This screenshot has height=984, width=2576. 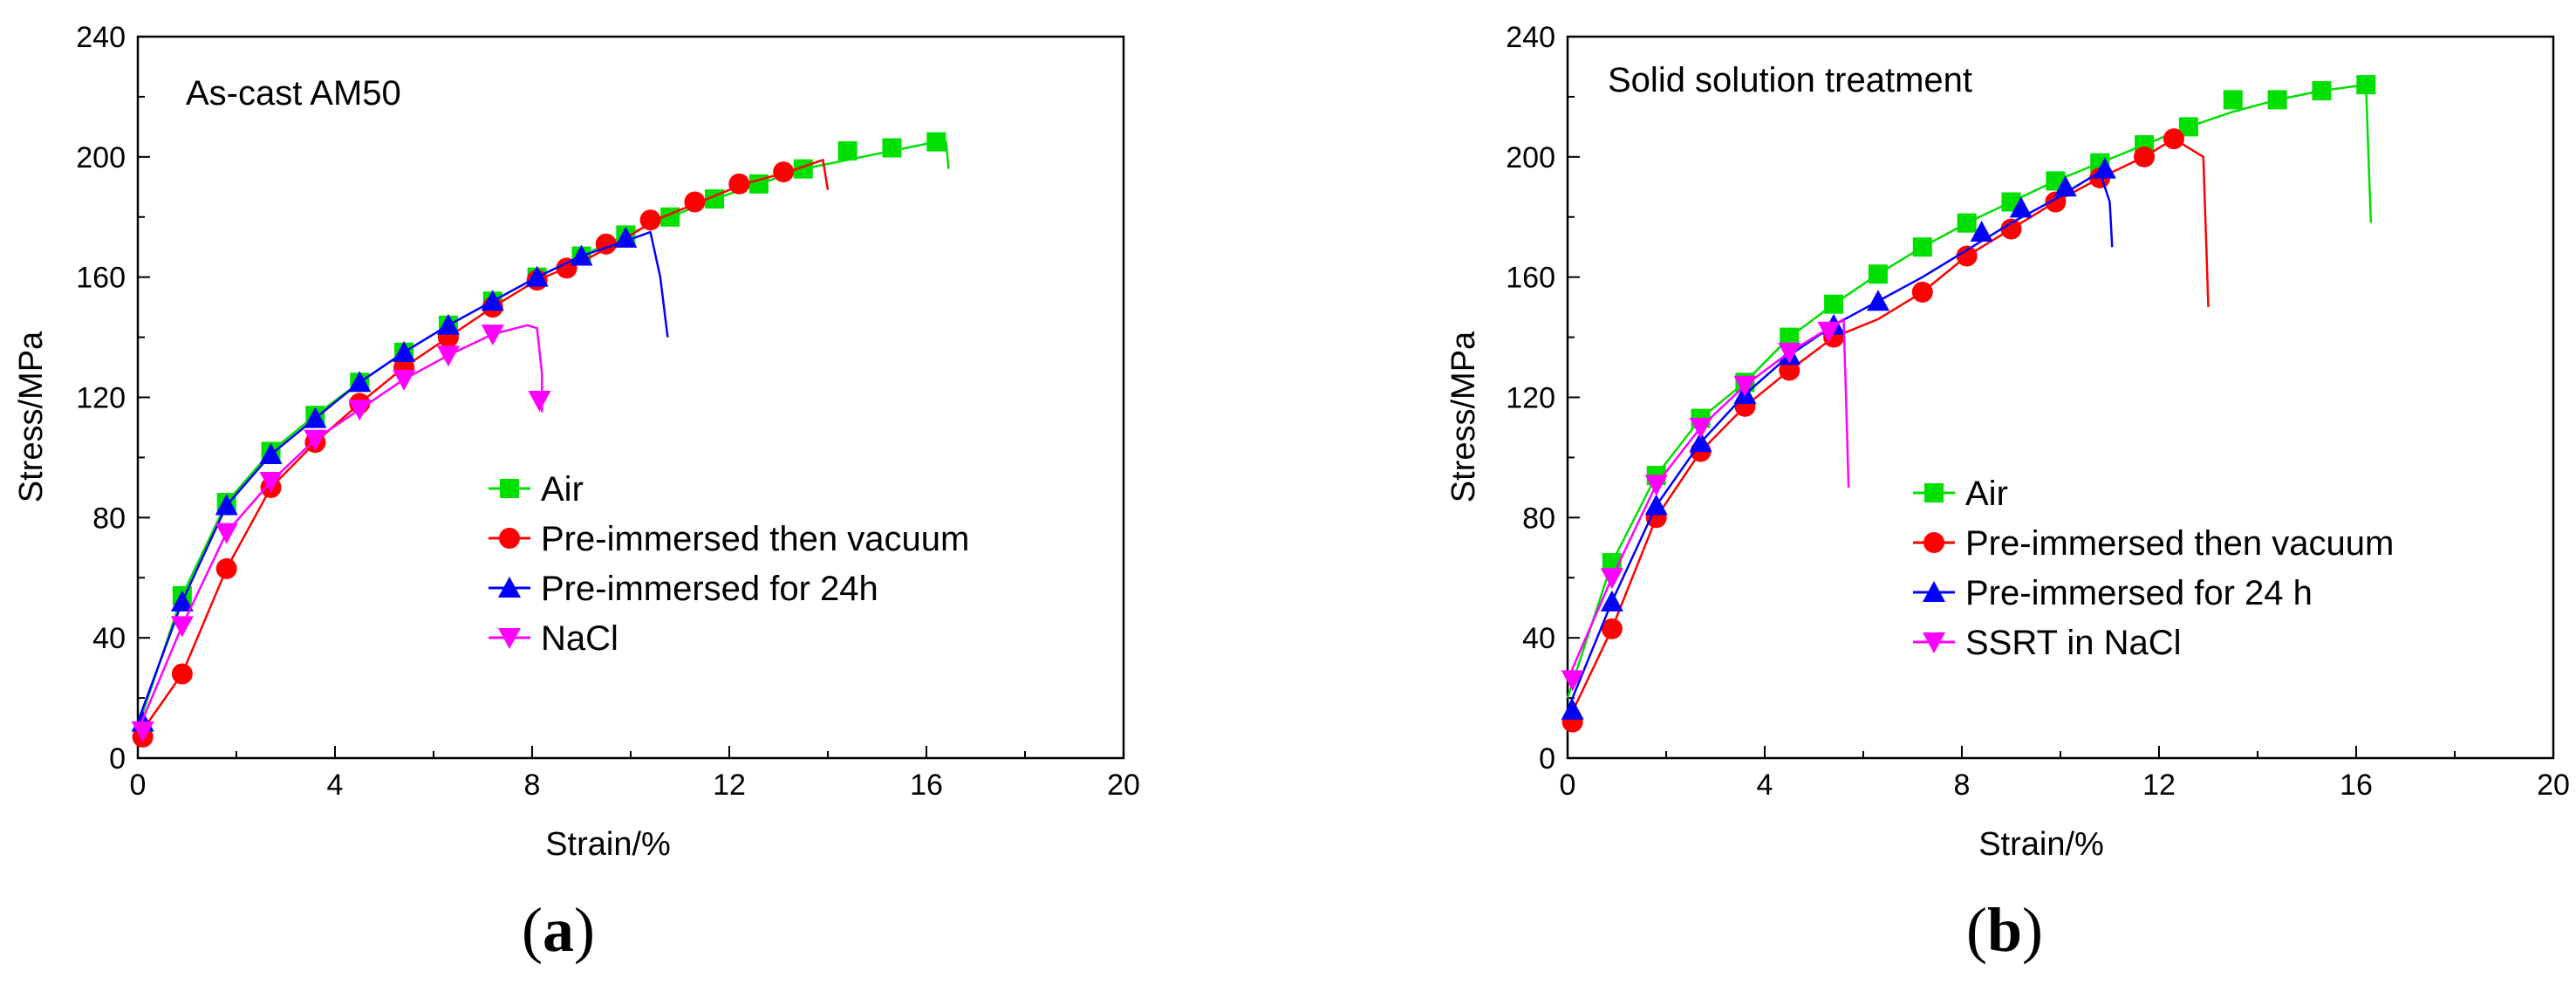 I want to click on panel-a-y-tick-label: 160, so click(x=101, y=278).